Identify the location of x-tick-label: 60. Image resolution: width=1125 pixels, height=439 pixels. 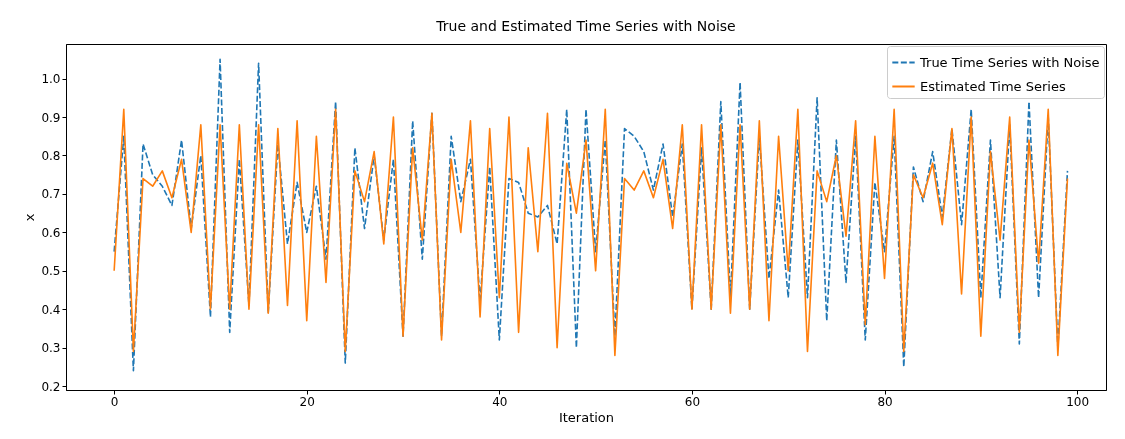
(692, 401).